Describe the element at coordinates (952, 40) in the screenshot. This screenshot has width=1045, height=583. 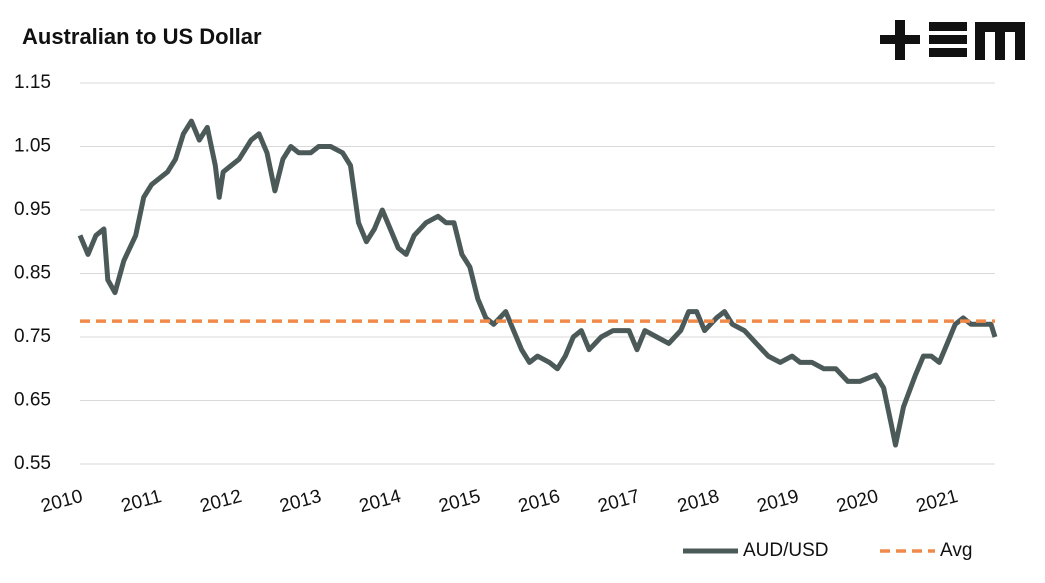
I see `logo` at that location.